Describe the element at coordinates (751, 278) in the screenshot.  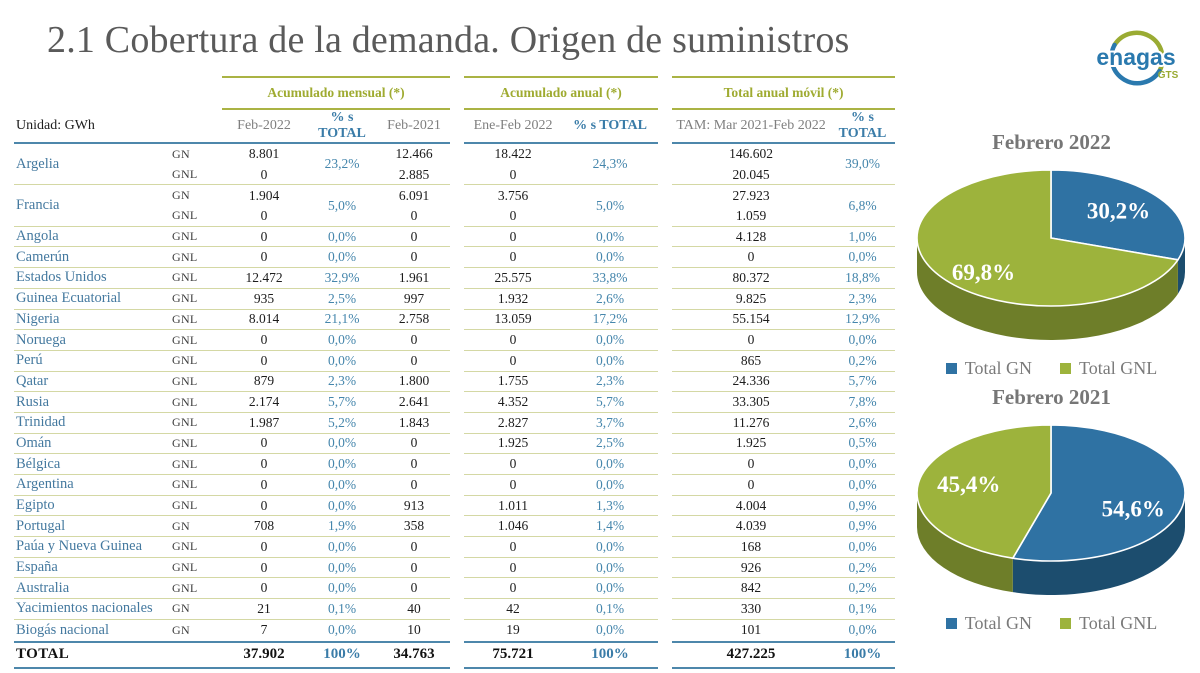
I see `value-tam: 80.372` at that location.